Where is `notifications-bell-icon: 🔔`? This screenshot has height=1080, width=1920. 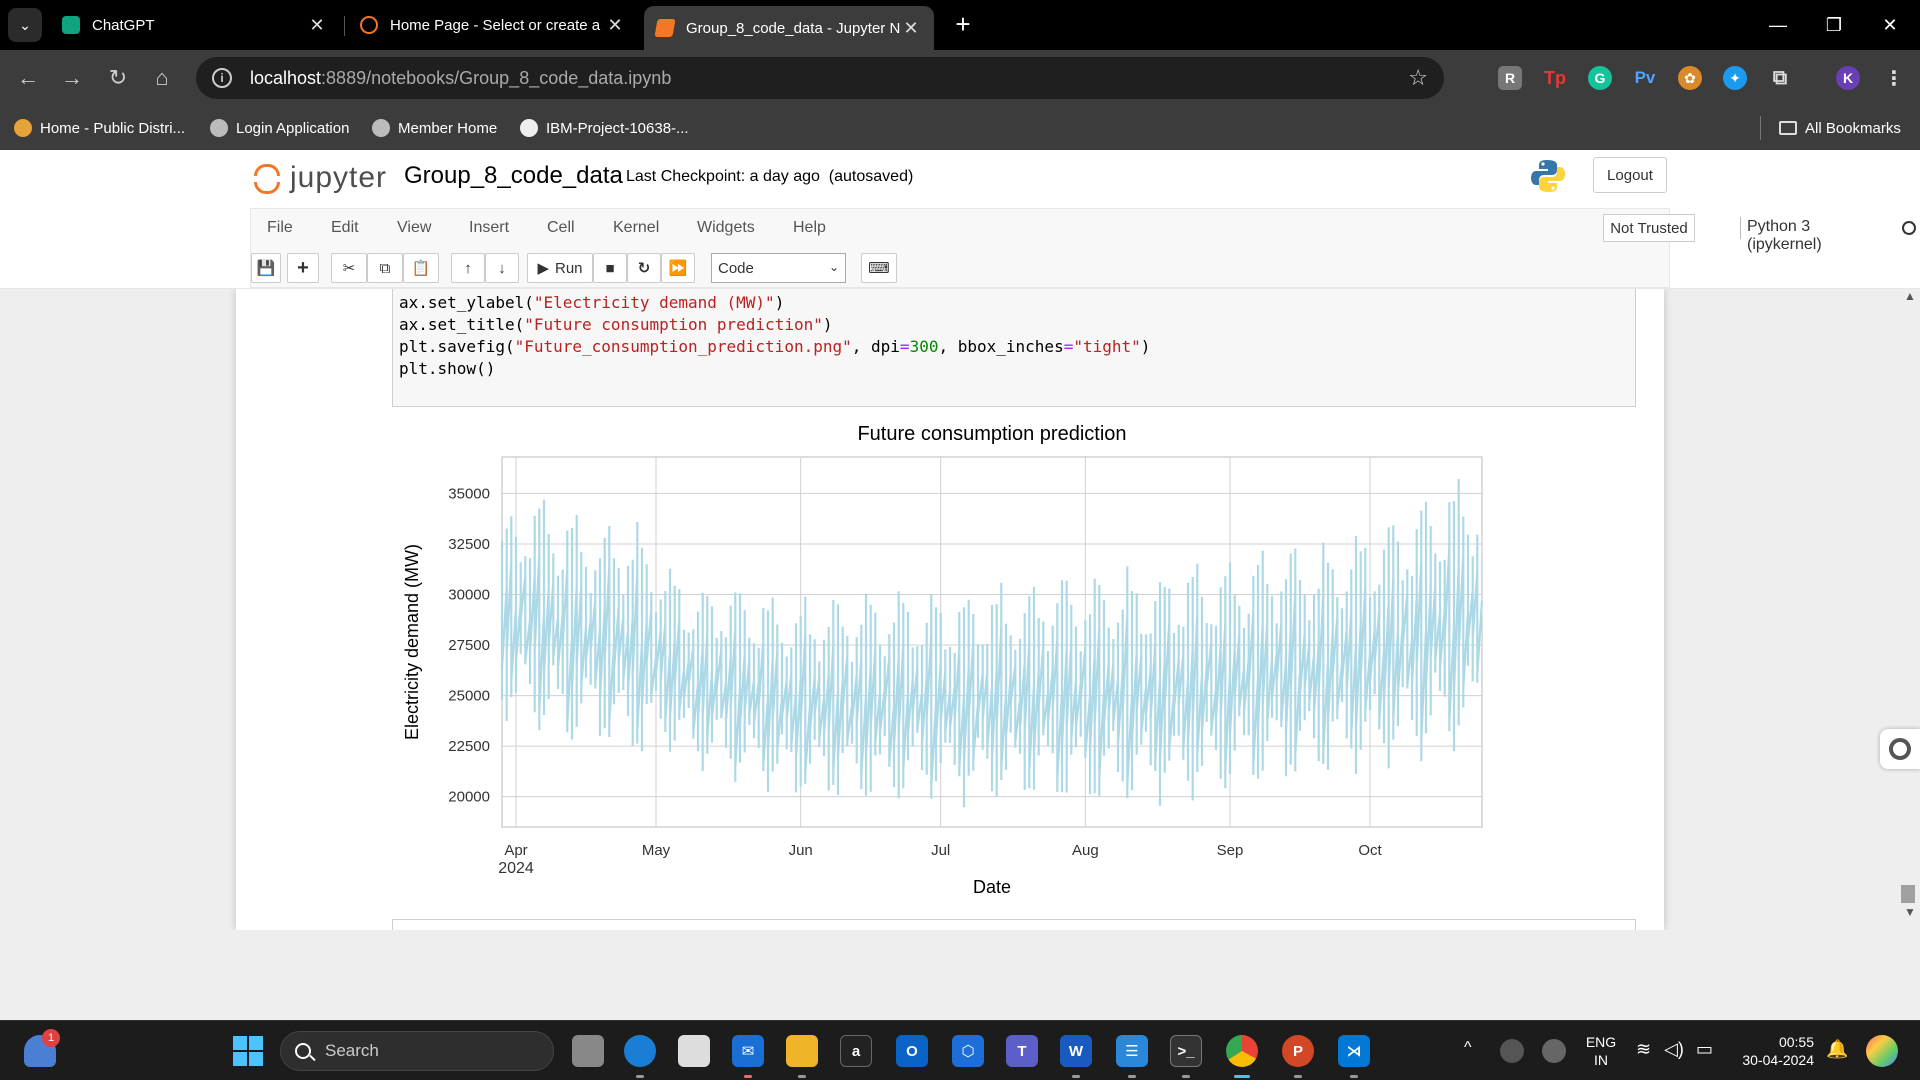 notifications-bell-icon: 🔔 is located at coordinates (1837, 1049).